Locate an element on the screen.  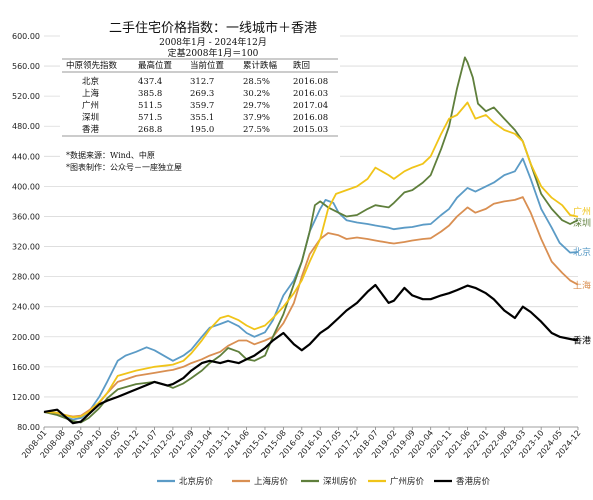
table-cell: 香港 is located at coordinates (91, 129).